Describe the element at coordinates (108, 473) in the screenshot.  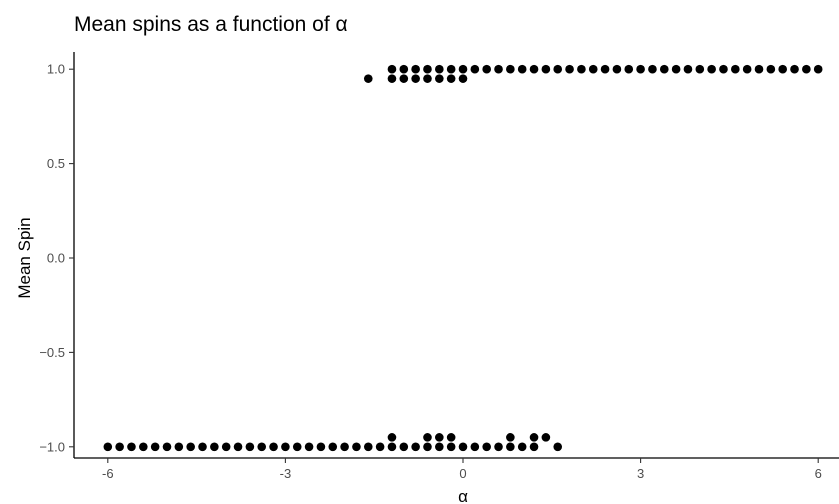
I see `x-tick-label: -6` at that location.